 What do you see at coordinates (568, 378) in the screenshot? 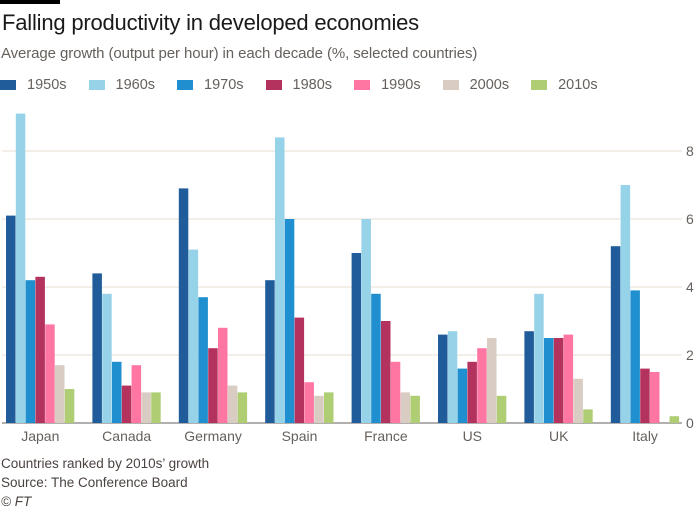
I see `bar-uk-1990s` at bounding box center [568, 378].